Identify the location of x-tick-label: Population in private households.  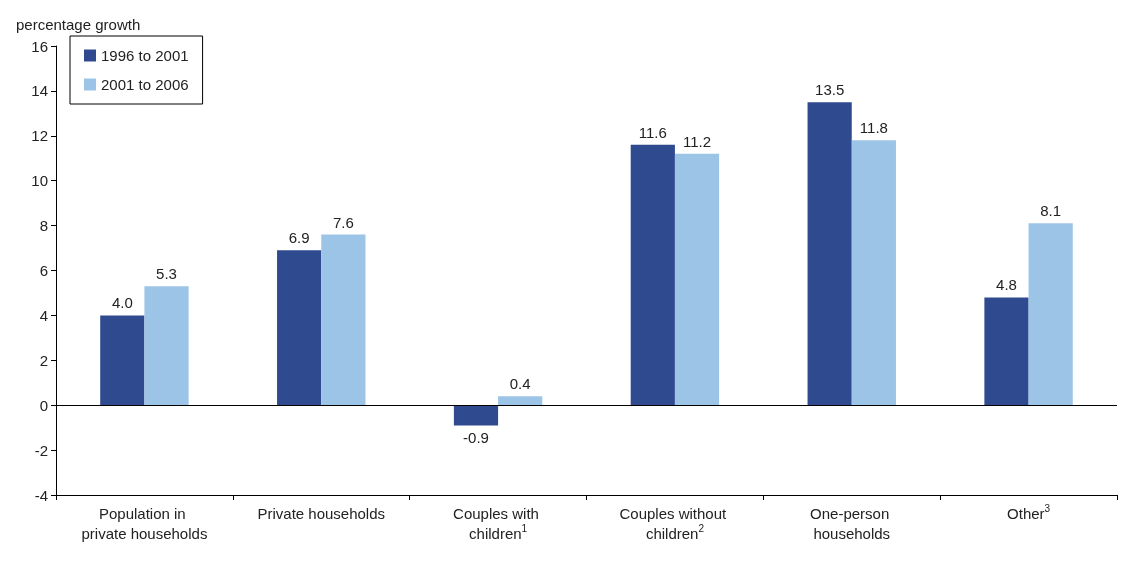
(144, 523).